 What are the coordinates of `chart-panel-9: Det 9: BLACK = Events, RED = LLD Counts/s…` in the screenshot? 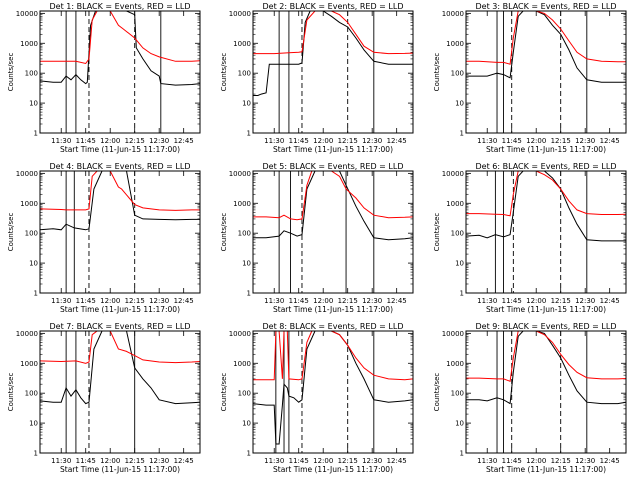 It's located at (530, 398).